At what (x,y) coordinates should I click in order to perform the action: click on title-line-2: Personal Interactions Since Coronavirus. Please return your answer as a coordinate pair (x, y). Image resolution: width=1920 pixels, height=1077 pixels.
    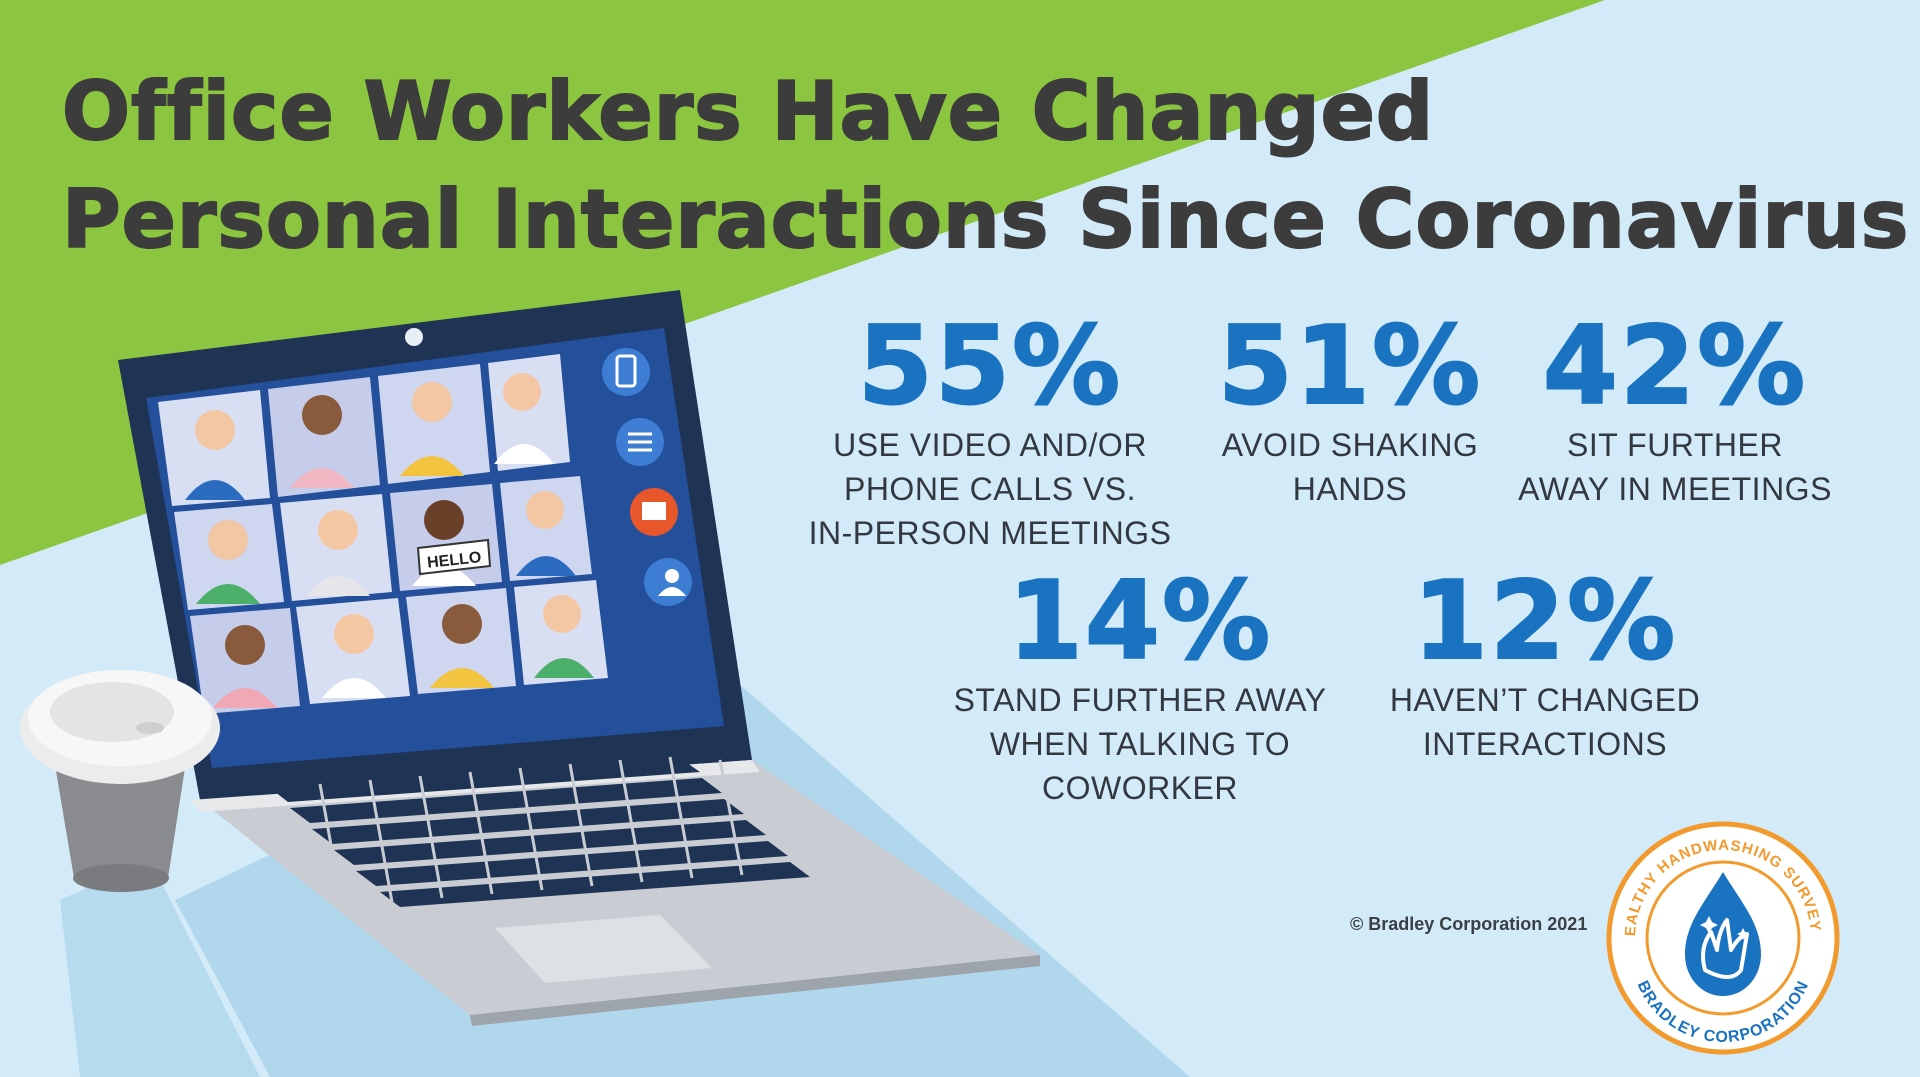
    Looking at the image, I should click on (985, 219).